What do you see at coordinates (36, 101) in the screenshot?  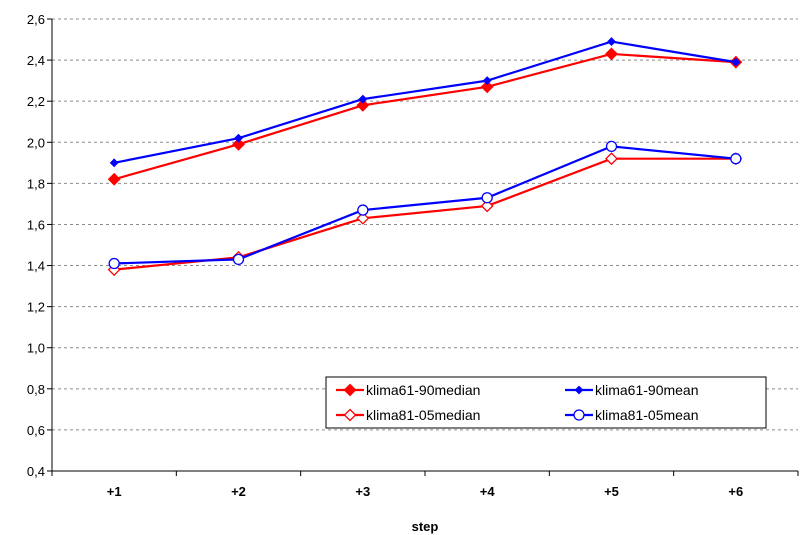 I see `y-tick-label: 2,2` at bounding box center [36, 101].